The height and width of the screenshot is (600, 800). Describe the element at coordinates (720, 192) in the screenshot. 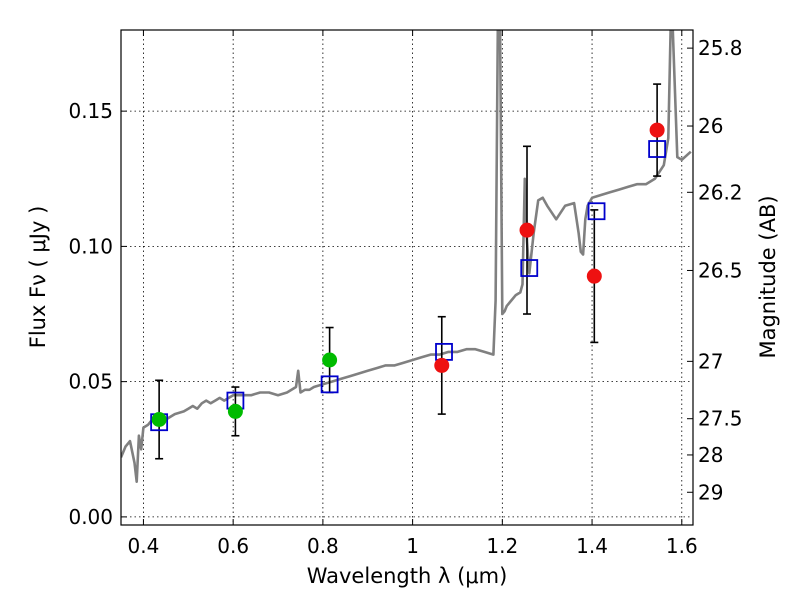

I see `mag-tick-label: 26.2` at that location.